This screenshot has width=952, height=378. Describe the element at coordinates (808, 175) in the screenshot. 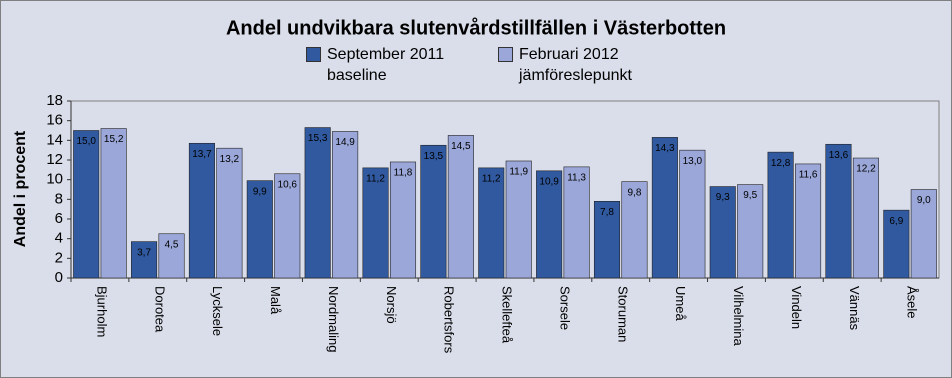

I see `value-label: 11,6` at that location.